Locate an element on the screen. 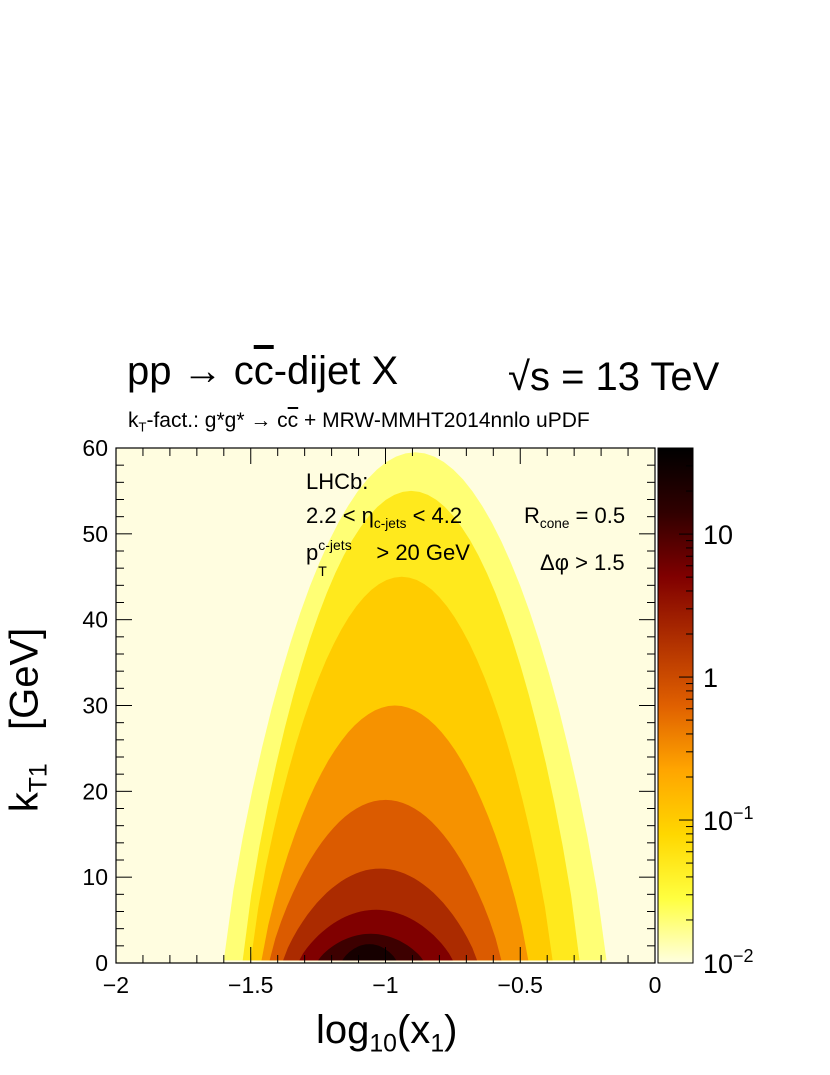 This screenshot has height=1075, width=830. title-process: pp → c is located at coordinates (190, 371).